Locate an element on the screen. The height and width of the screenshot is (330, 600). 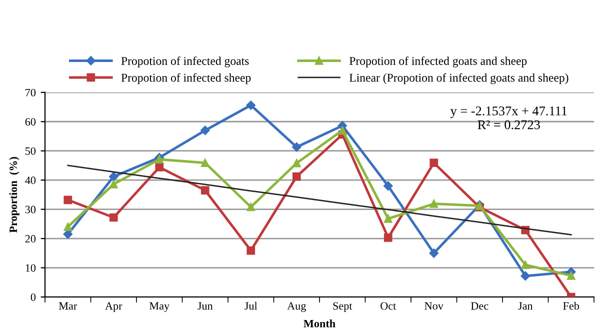
x-tick-label: Dec is located at coordinates (479, 306).